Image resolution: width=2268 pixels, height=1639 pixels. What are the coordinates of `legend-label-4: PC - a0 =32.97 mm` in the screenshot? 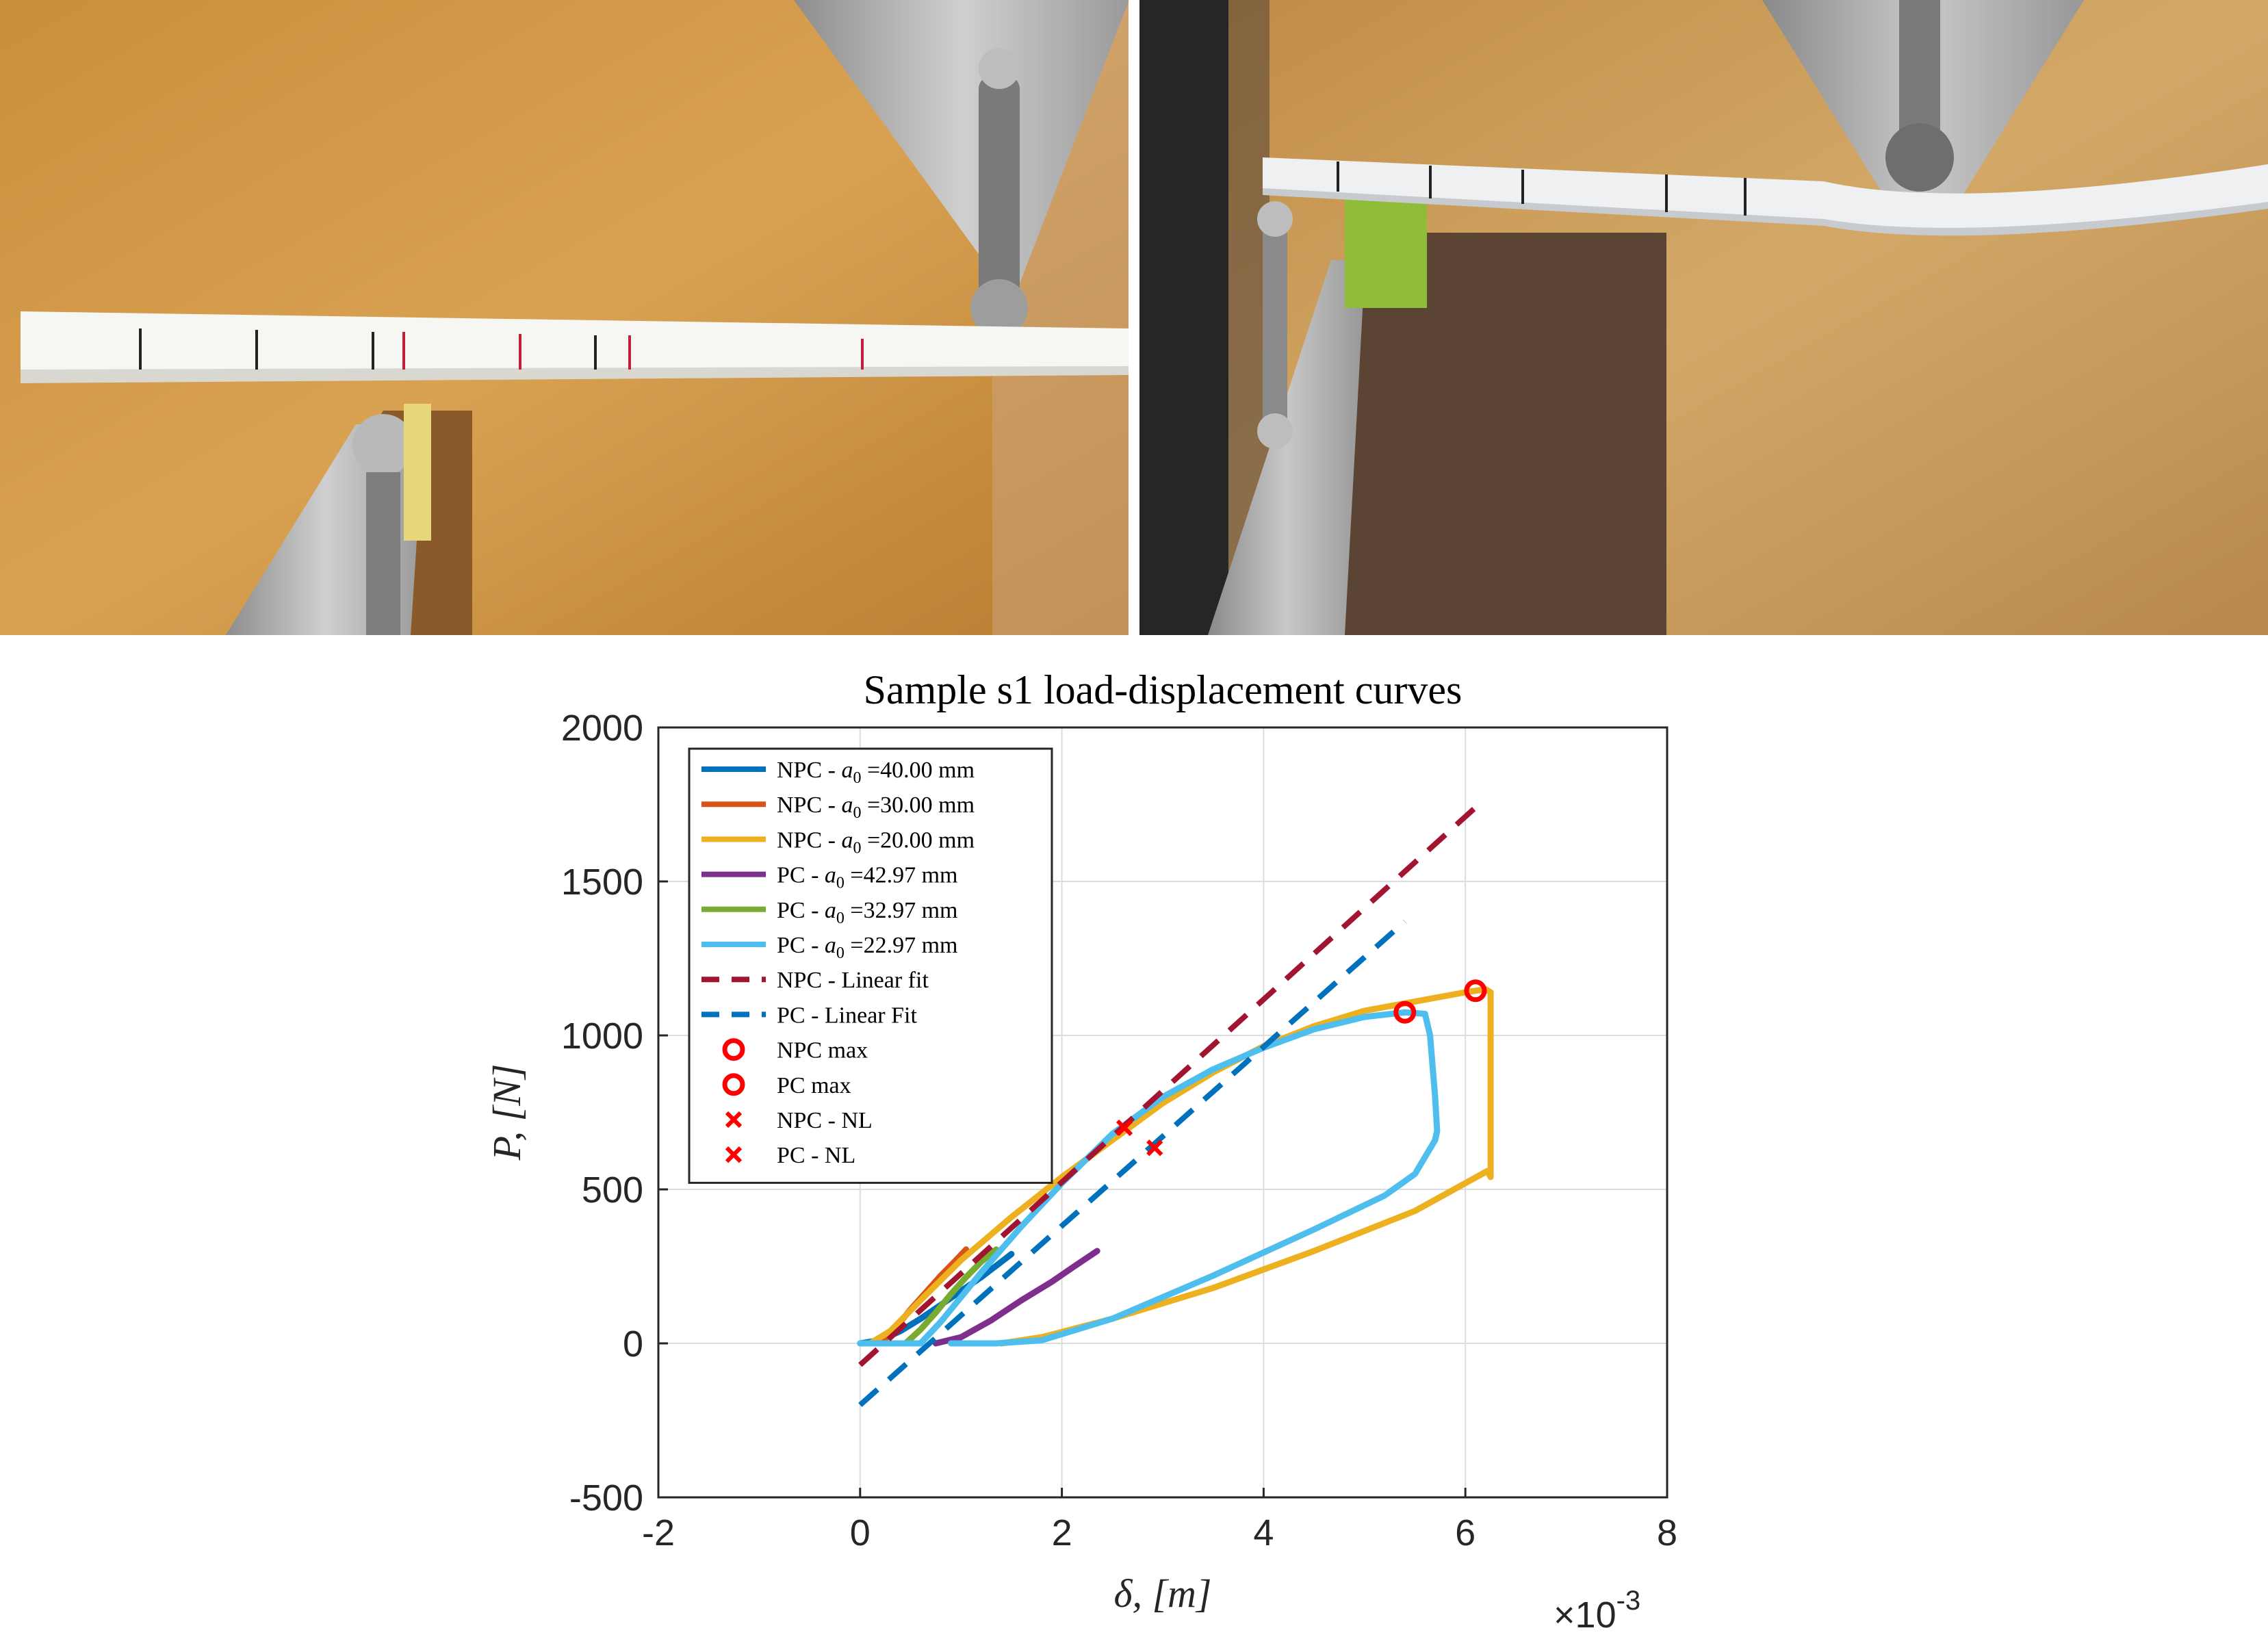 It's located at (867, 912).